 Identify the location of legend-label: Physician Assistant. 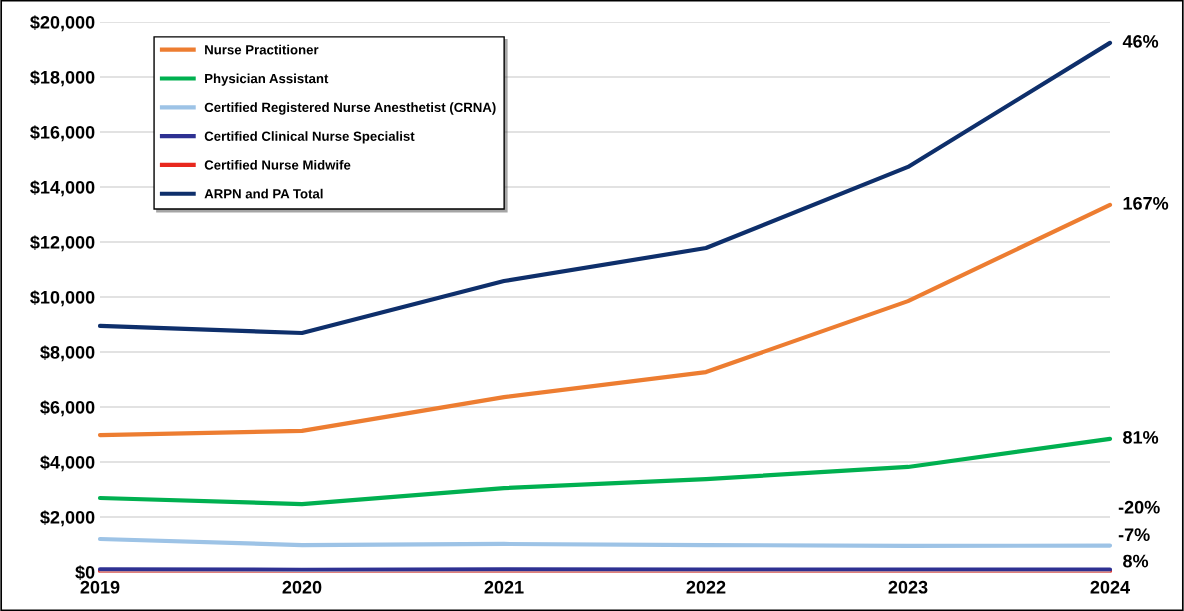
(267, 79).